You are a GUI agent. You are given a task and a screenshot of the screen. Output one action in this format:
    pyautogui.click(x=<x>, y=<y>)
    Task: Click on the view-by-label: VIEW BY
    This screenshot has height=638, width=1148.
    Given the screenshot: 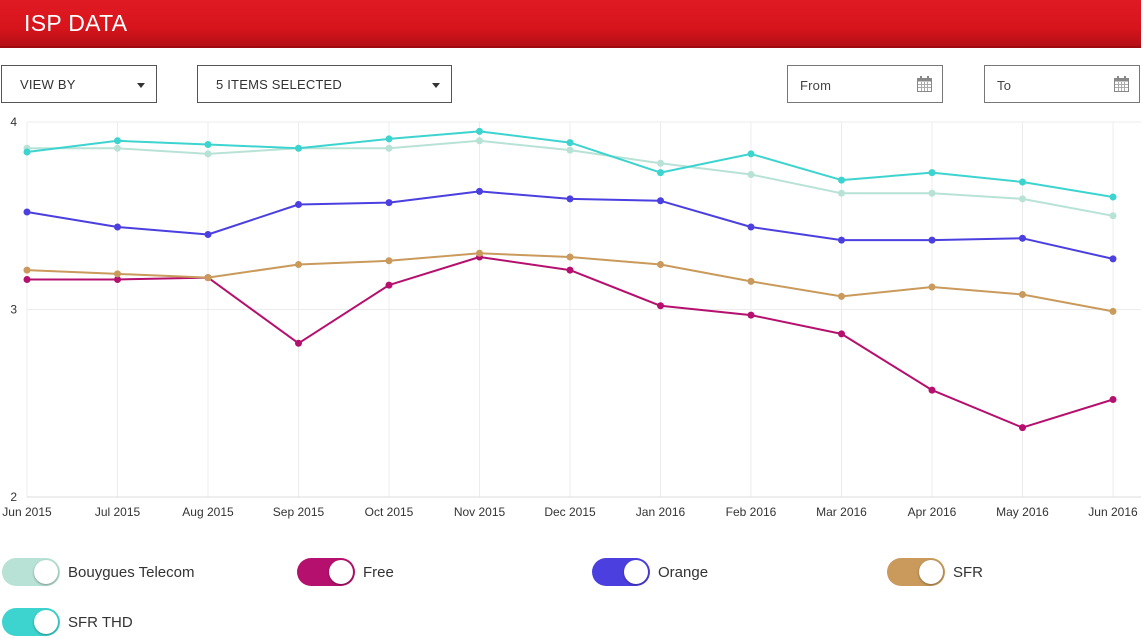 What is the action you would take?
    pyautogui.click(x=48, y=84)
    